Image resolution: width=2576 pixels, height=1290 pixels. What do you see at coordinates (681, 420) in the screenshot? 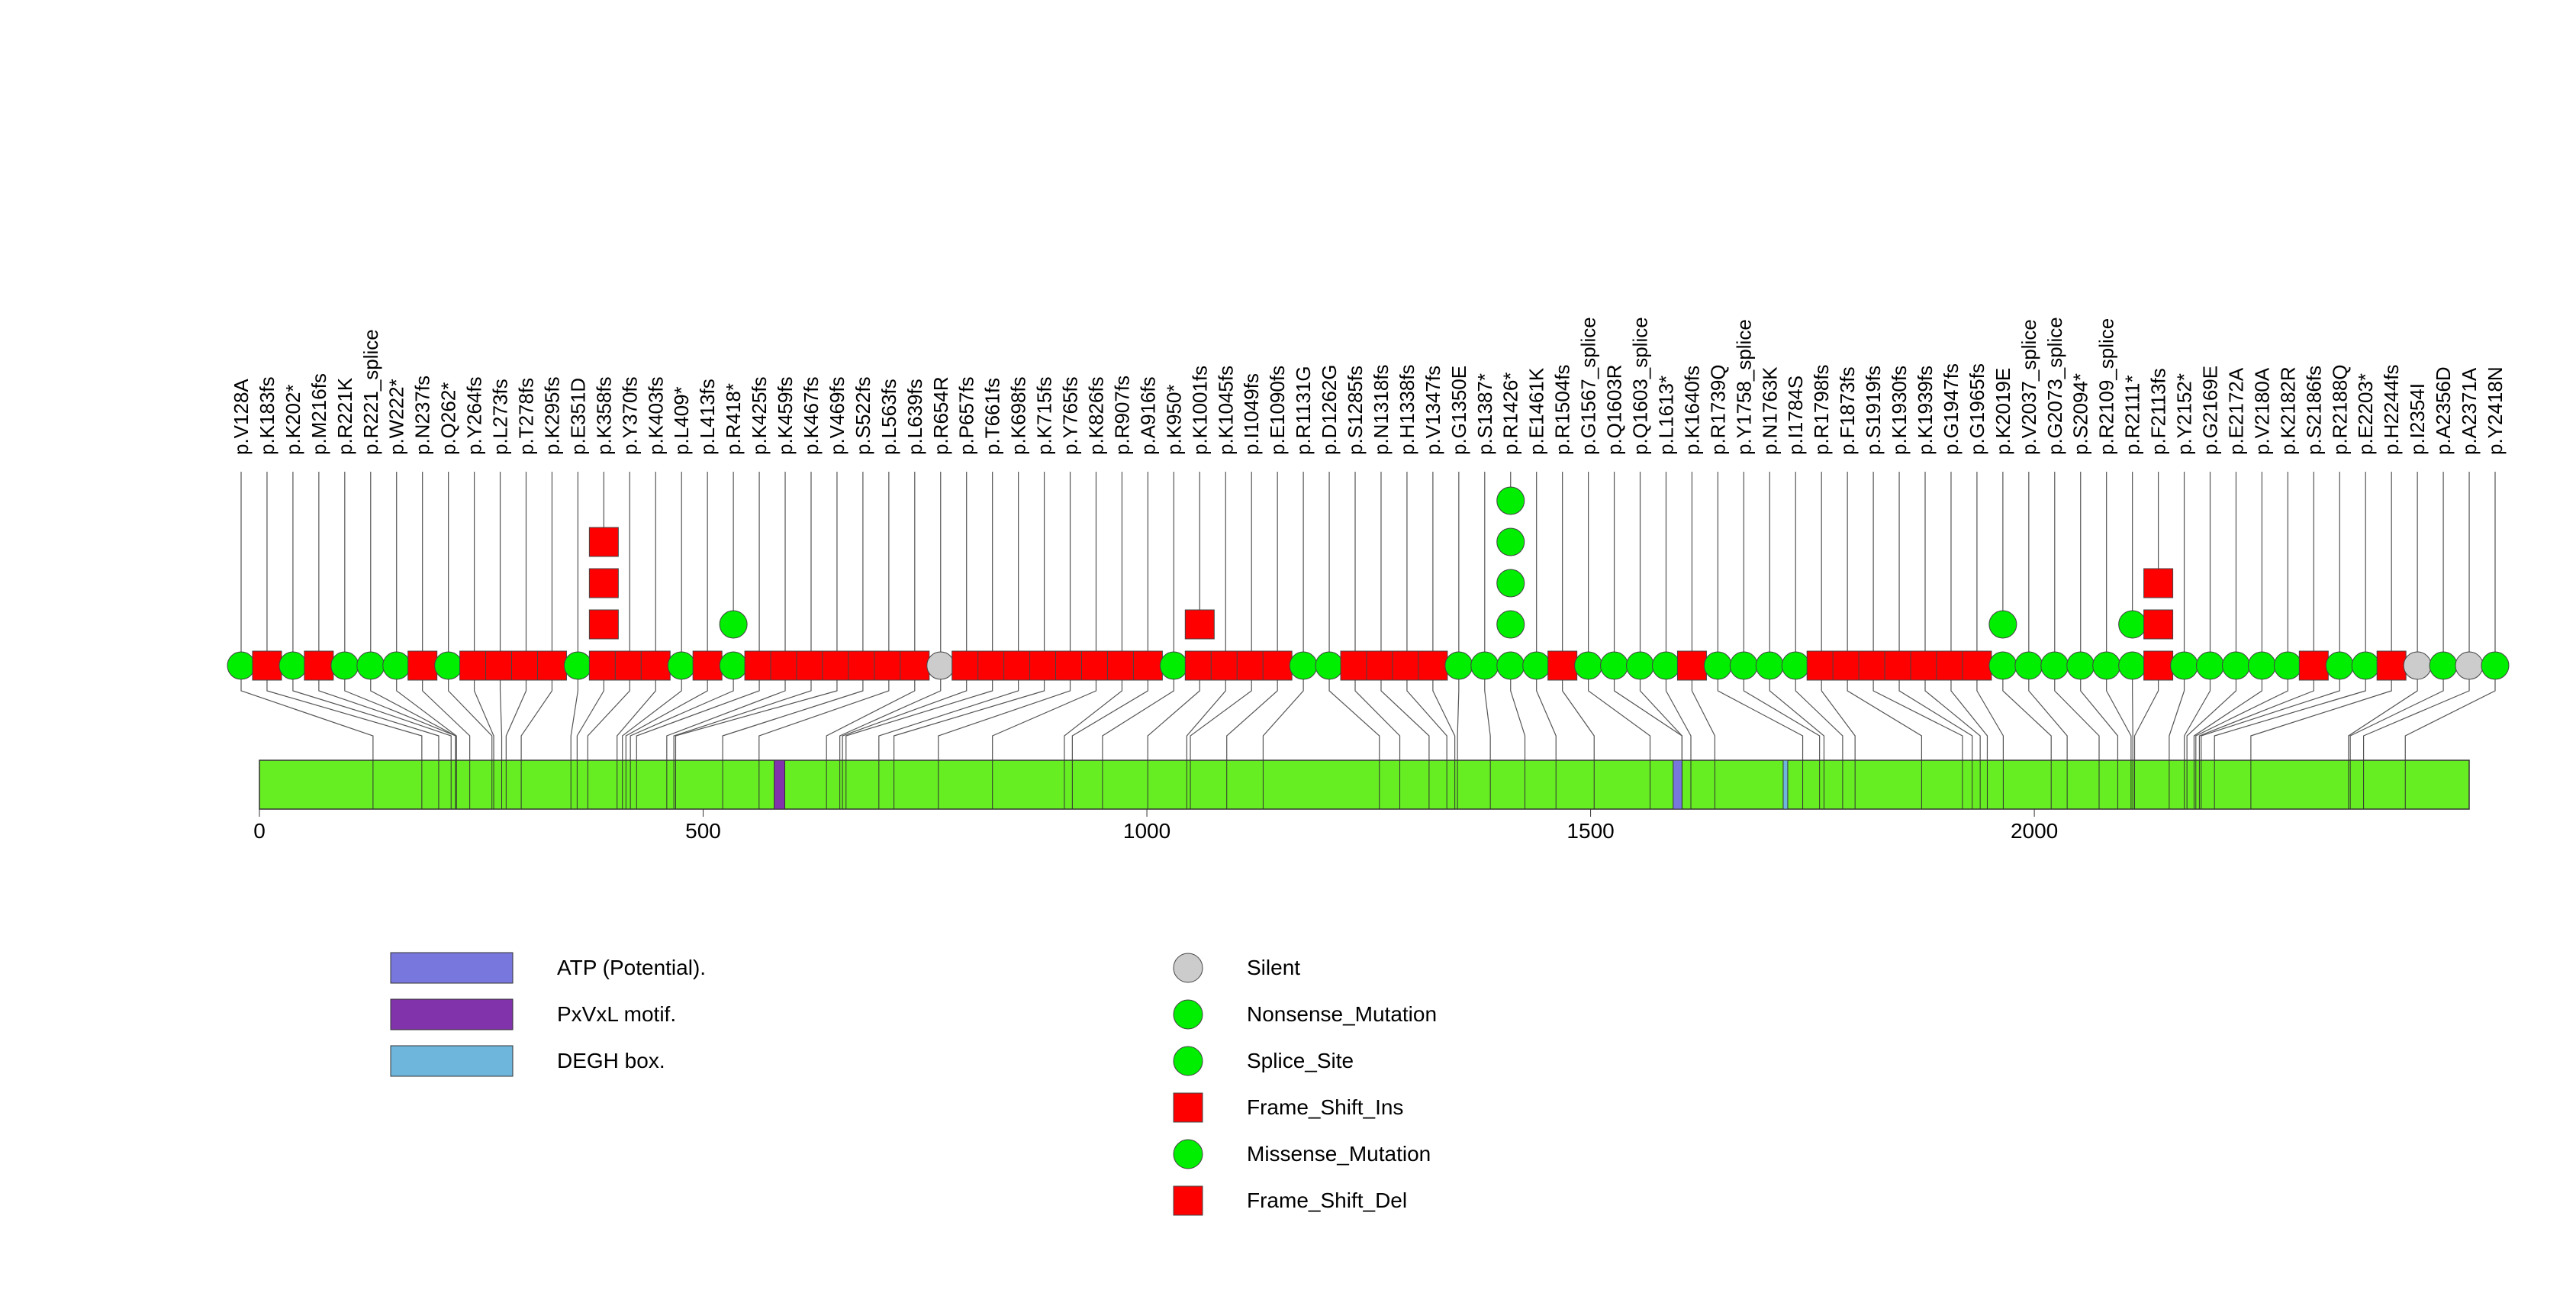
I see `mutation-label: p.L409*` at bounding box center [681, 420].